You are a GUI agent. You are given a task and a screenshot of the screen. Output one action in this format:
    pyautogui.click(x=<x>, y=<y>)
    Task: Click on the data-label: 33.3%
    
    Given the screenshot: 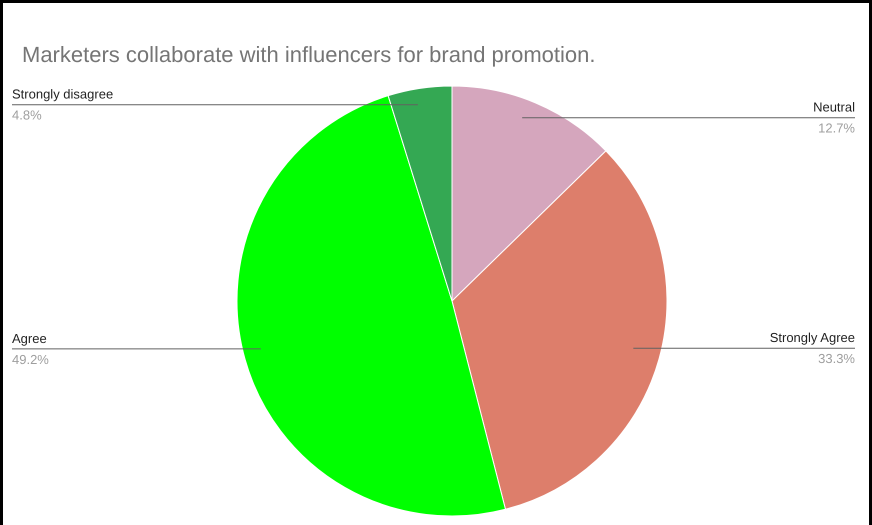 What is the action you would take?
    pyautogui.click(x=837, y=358)
    